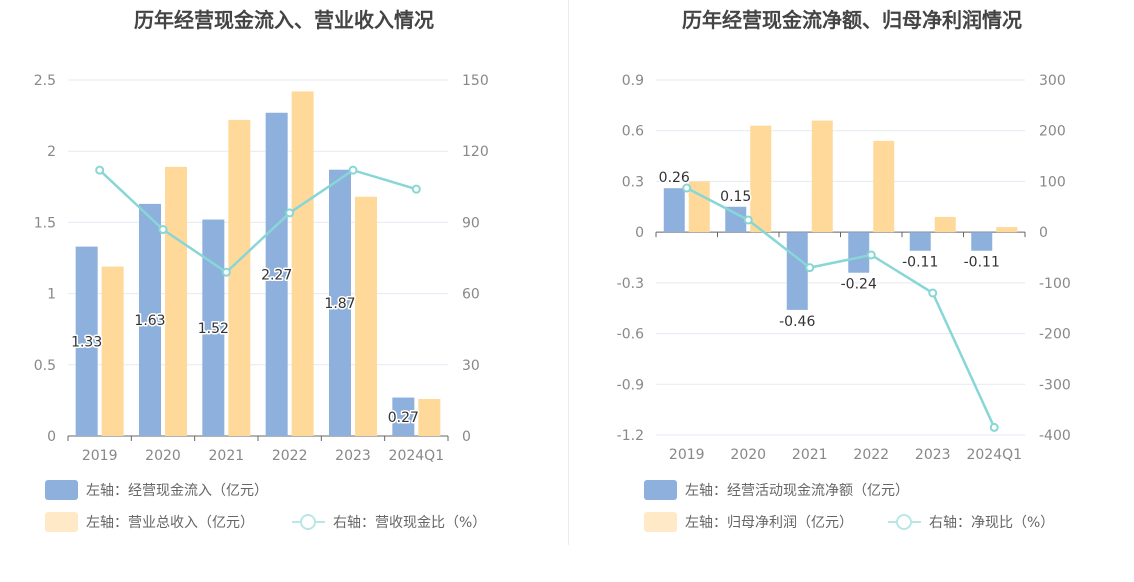 The width and height of the screenshot is (1134, 582). I want to click on left-axis-tick-label: 0.6, so click(633, 132).